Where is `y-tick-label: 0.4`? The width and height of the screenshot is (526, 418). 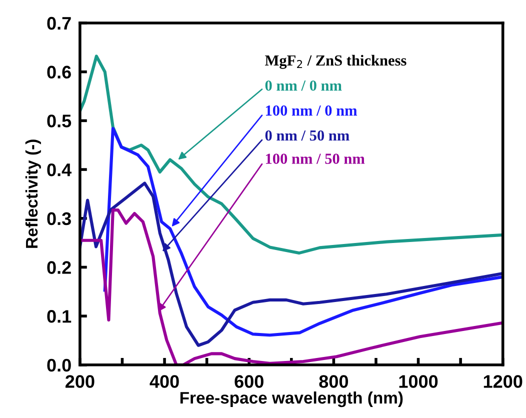 y-tick-label: 0.4 is located at coordinates (59, 169).